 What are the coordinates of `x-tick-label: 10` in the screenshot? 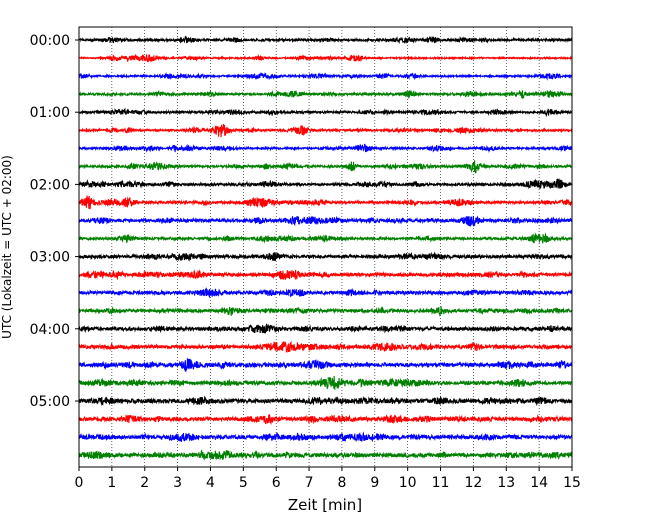 It's located at (408, 483).